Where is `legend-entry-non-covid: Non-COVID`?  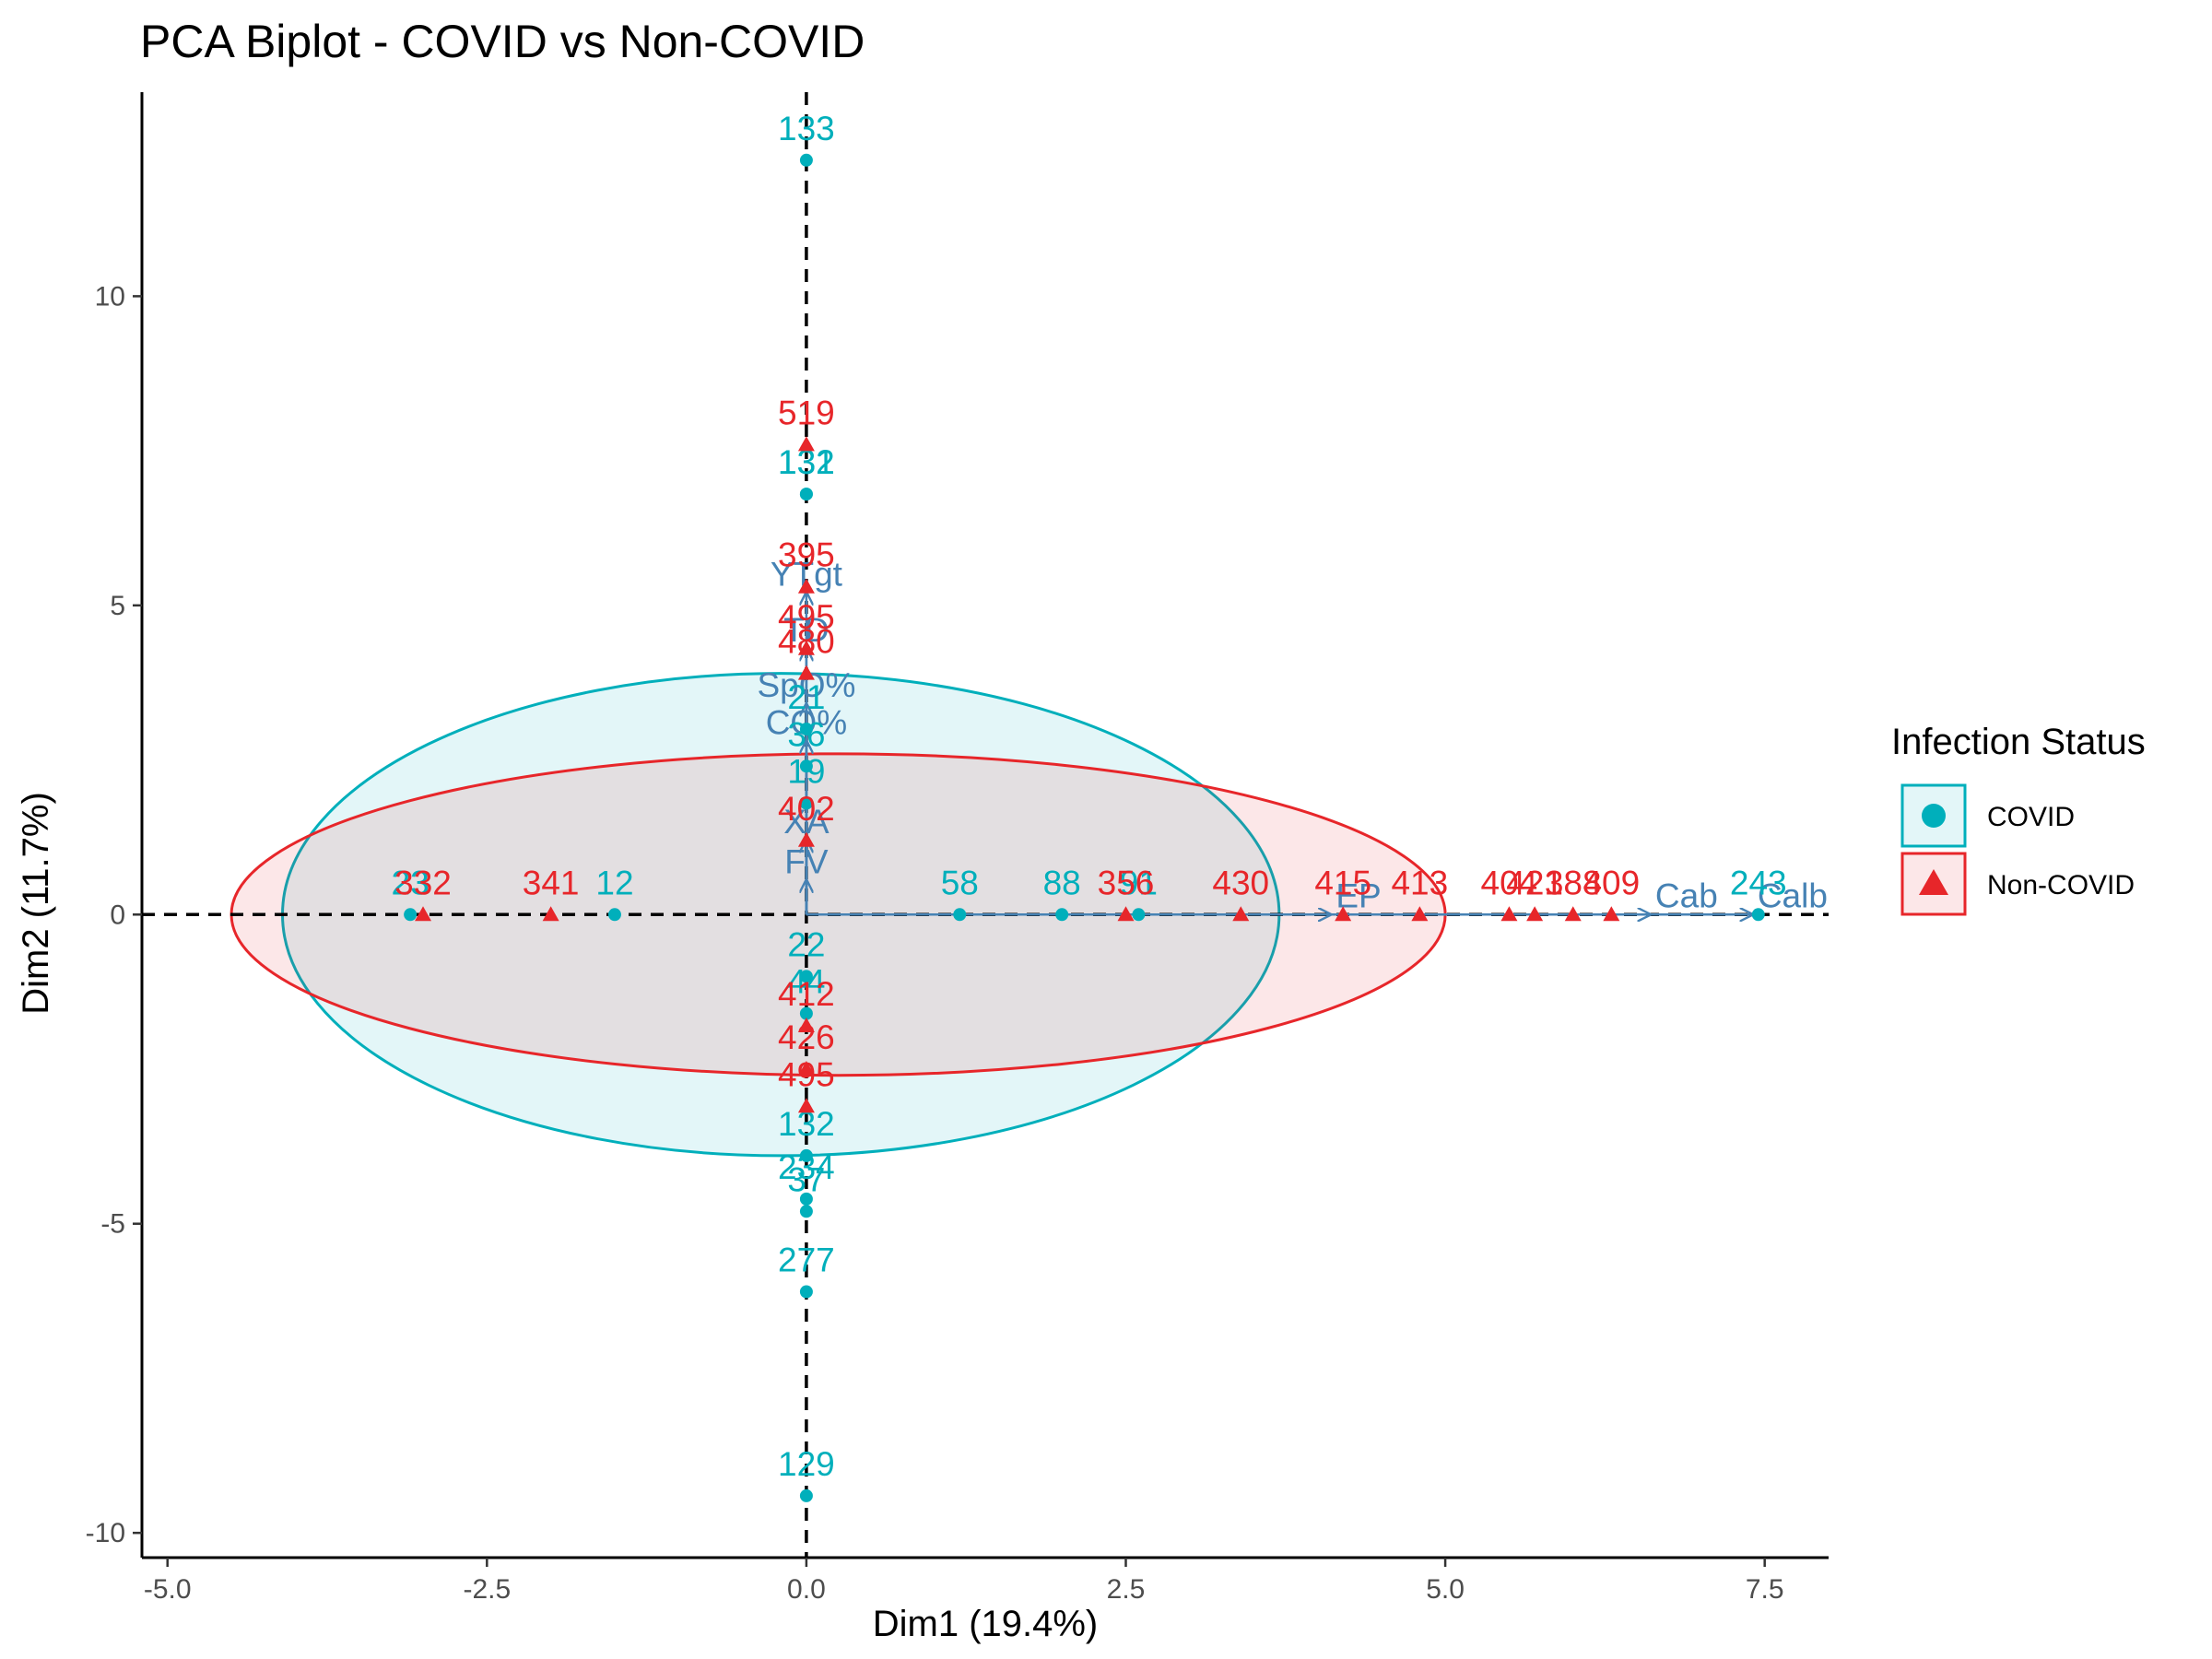 legend-entry-non-covid: Non-COVID is located at coordinates (2017, 884).